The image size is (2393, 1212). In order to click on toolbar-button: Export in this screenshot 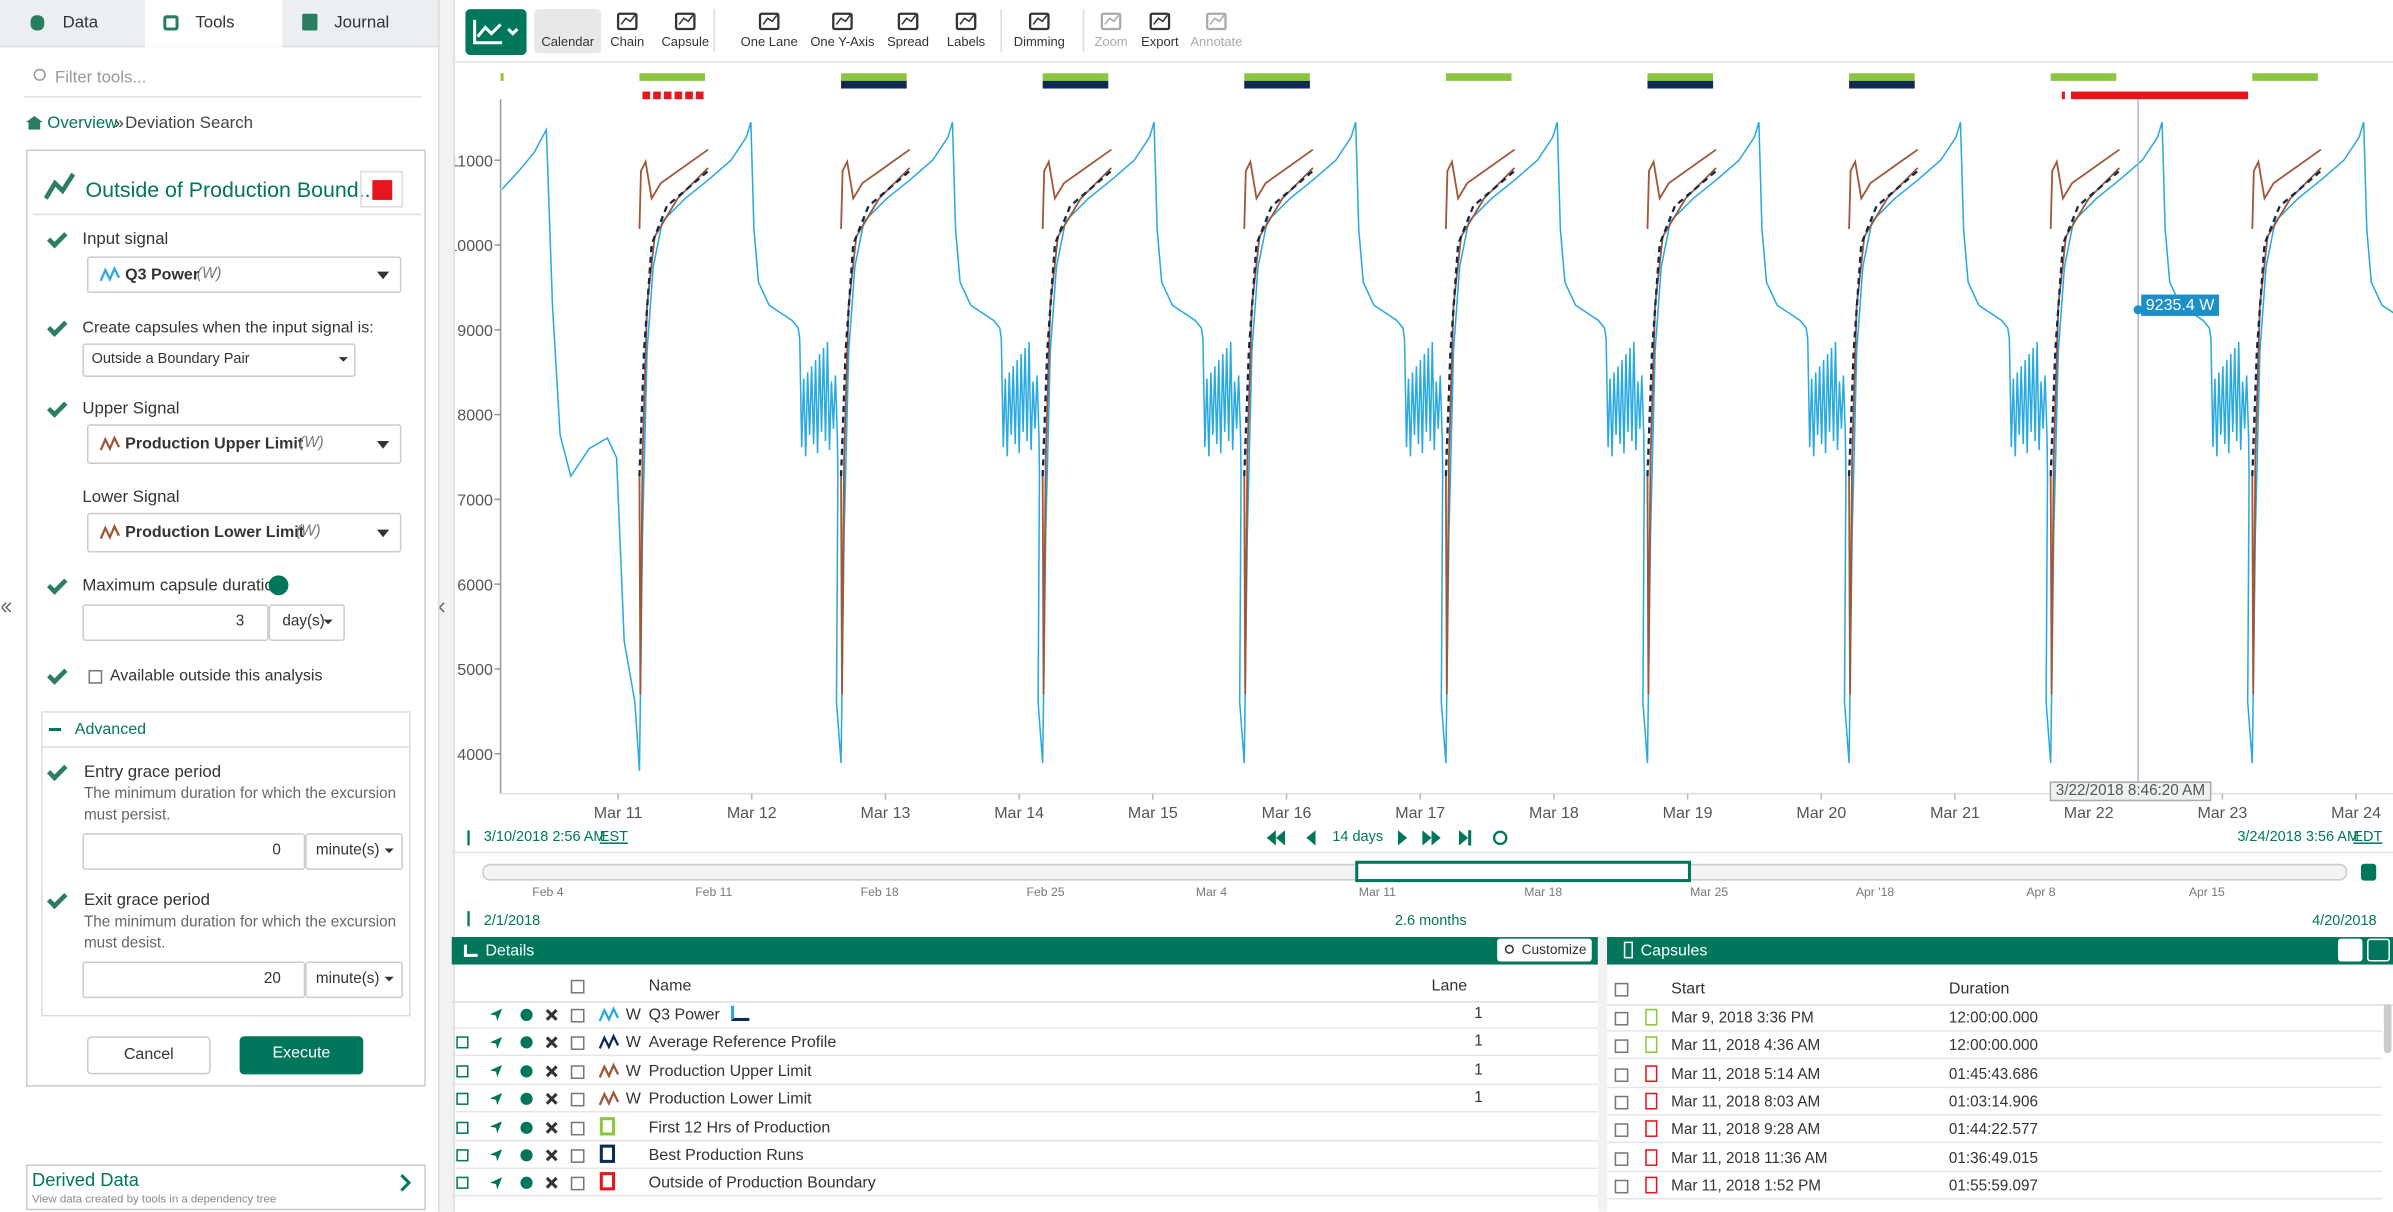, I will do `click(1160, 41)`.